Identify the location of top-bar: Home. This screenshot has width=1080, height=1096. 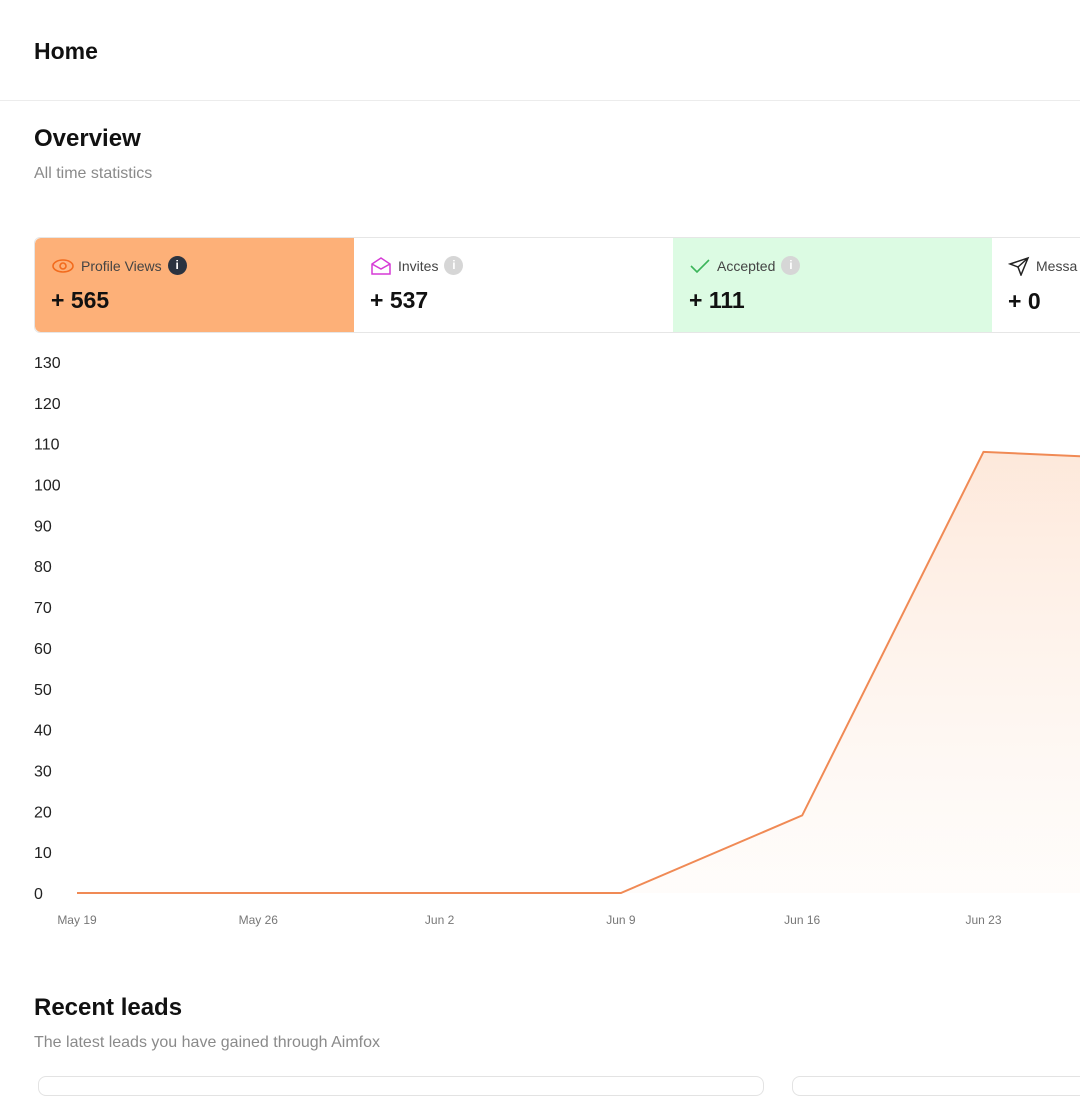
(540, 50).